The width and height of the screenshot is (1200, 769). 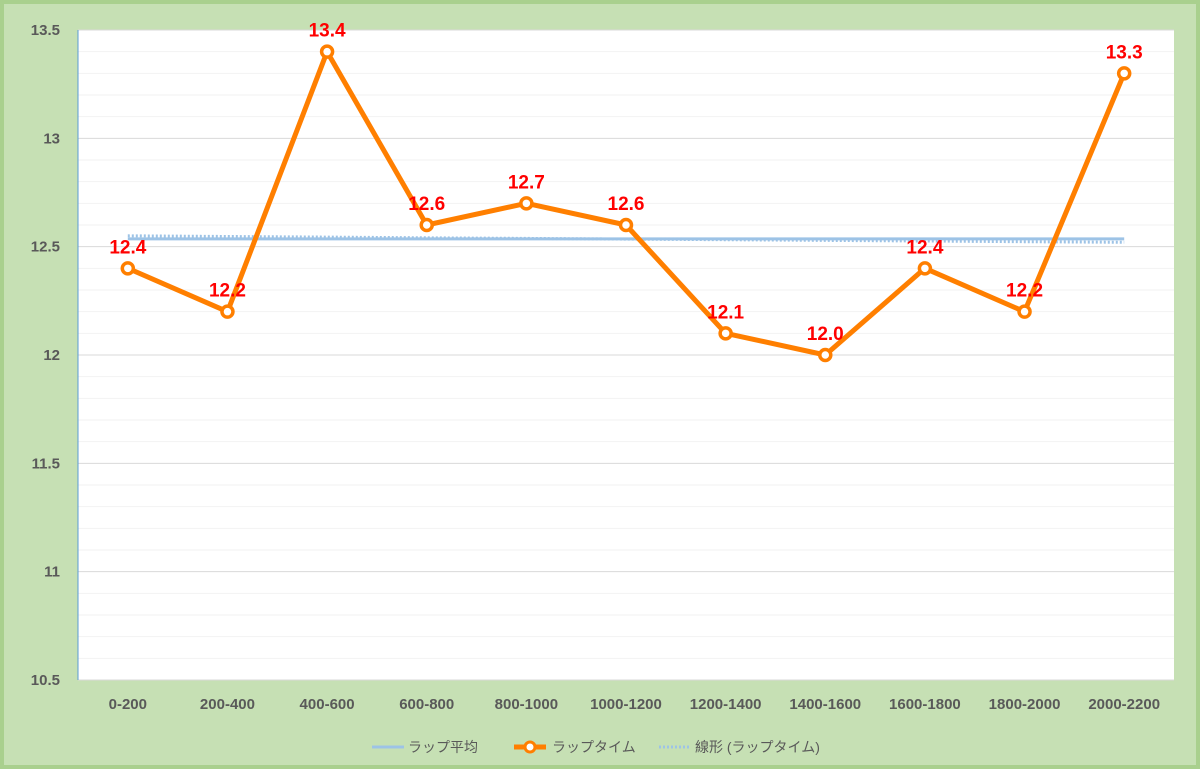 What do you see at coordinates (52, 572) in the screenshot?
I see `y-tick-label: 11` at bounding box center [52, 572].